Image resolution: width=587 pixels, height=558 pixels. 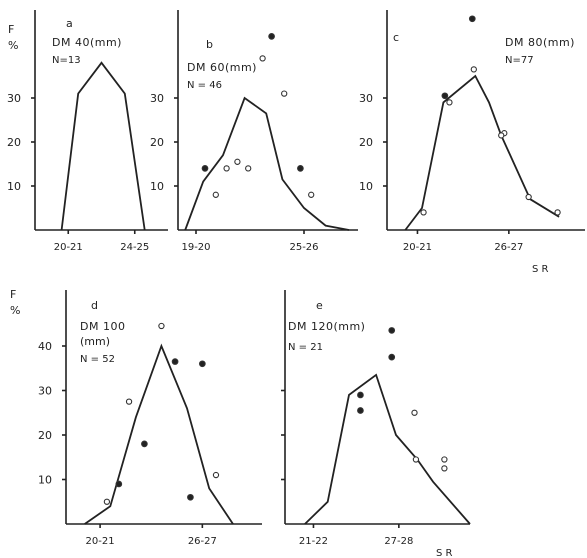 I want to click on curve-a, so click(x=103, y=146).